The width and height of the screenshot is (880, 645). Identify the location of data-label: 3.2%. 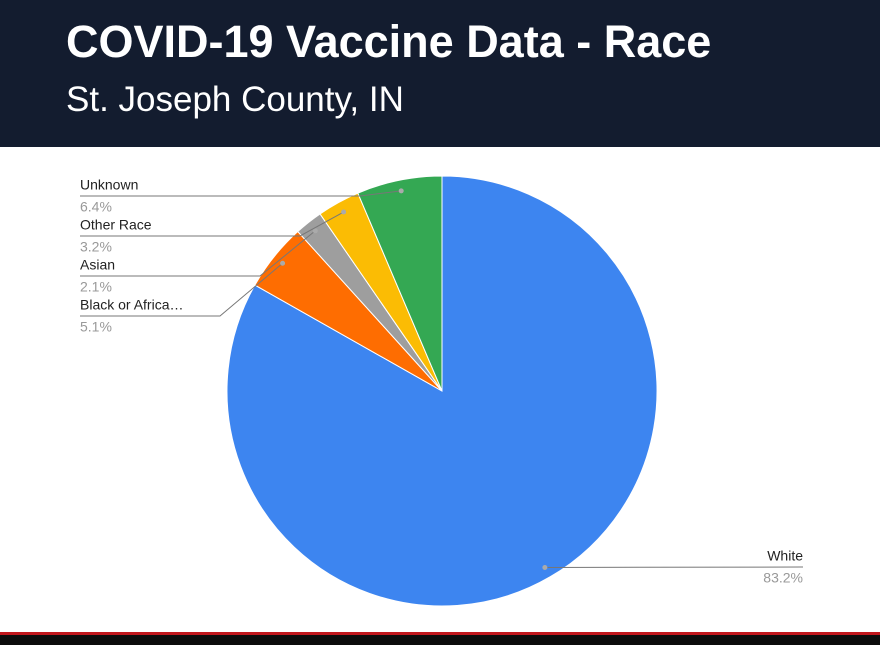
(96, 247).